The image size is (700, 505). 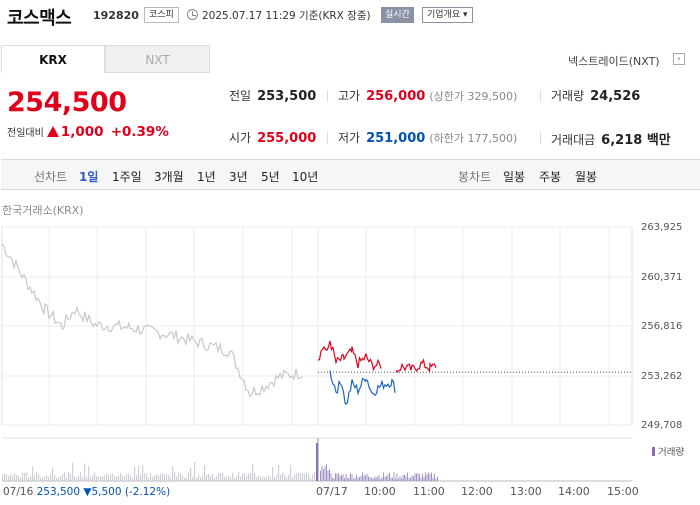 What do you see at coordinates (305, 177) in the screenshot?
I see `period-10y: 10년` at bounding box center [305, 177].